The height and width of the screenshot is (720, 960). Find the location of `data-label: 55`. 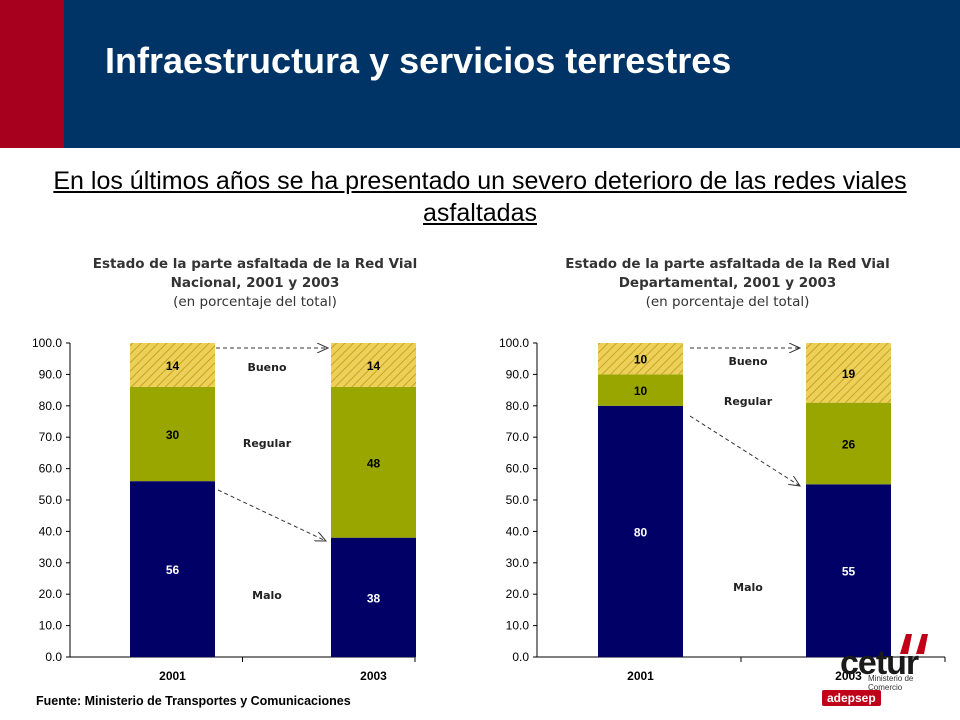

data-label: 55 is located at coordinates (849, 572).